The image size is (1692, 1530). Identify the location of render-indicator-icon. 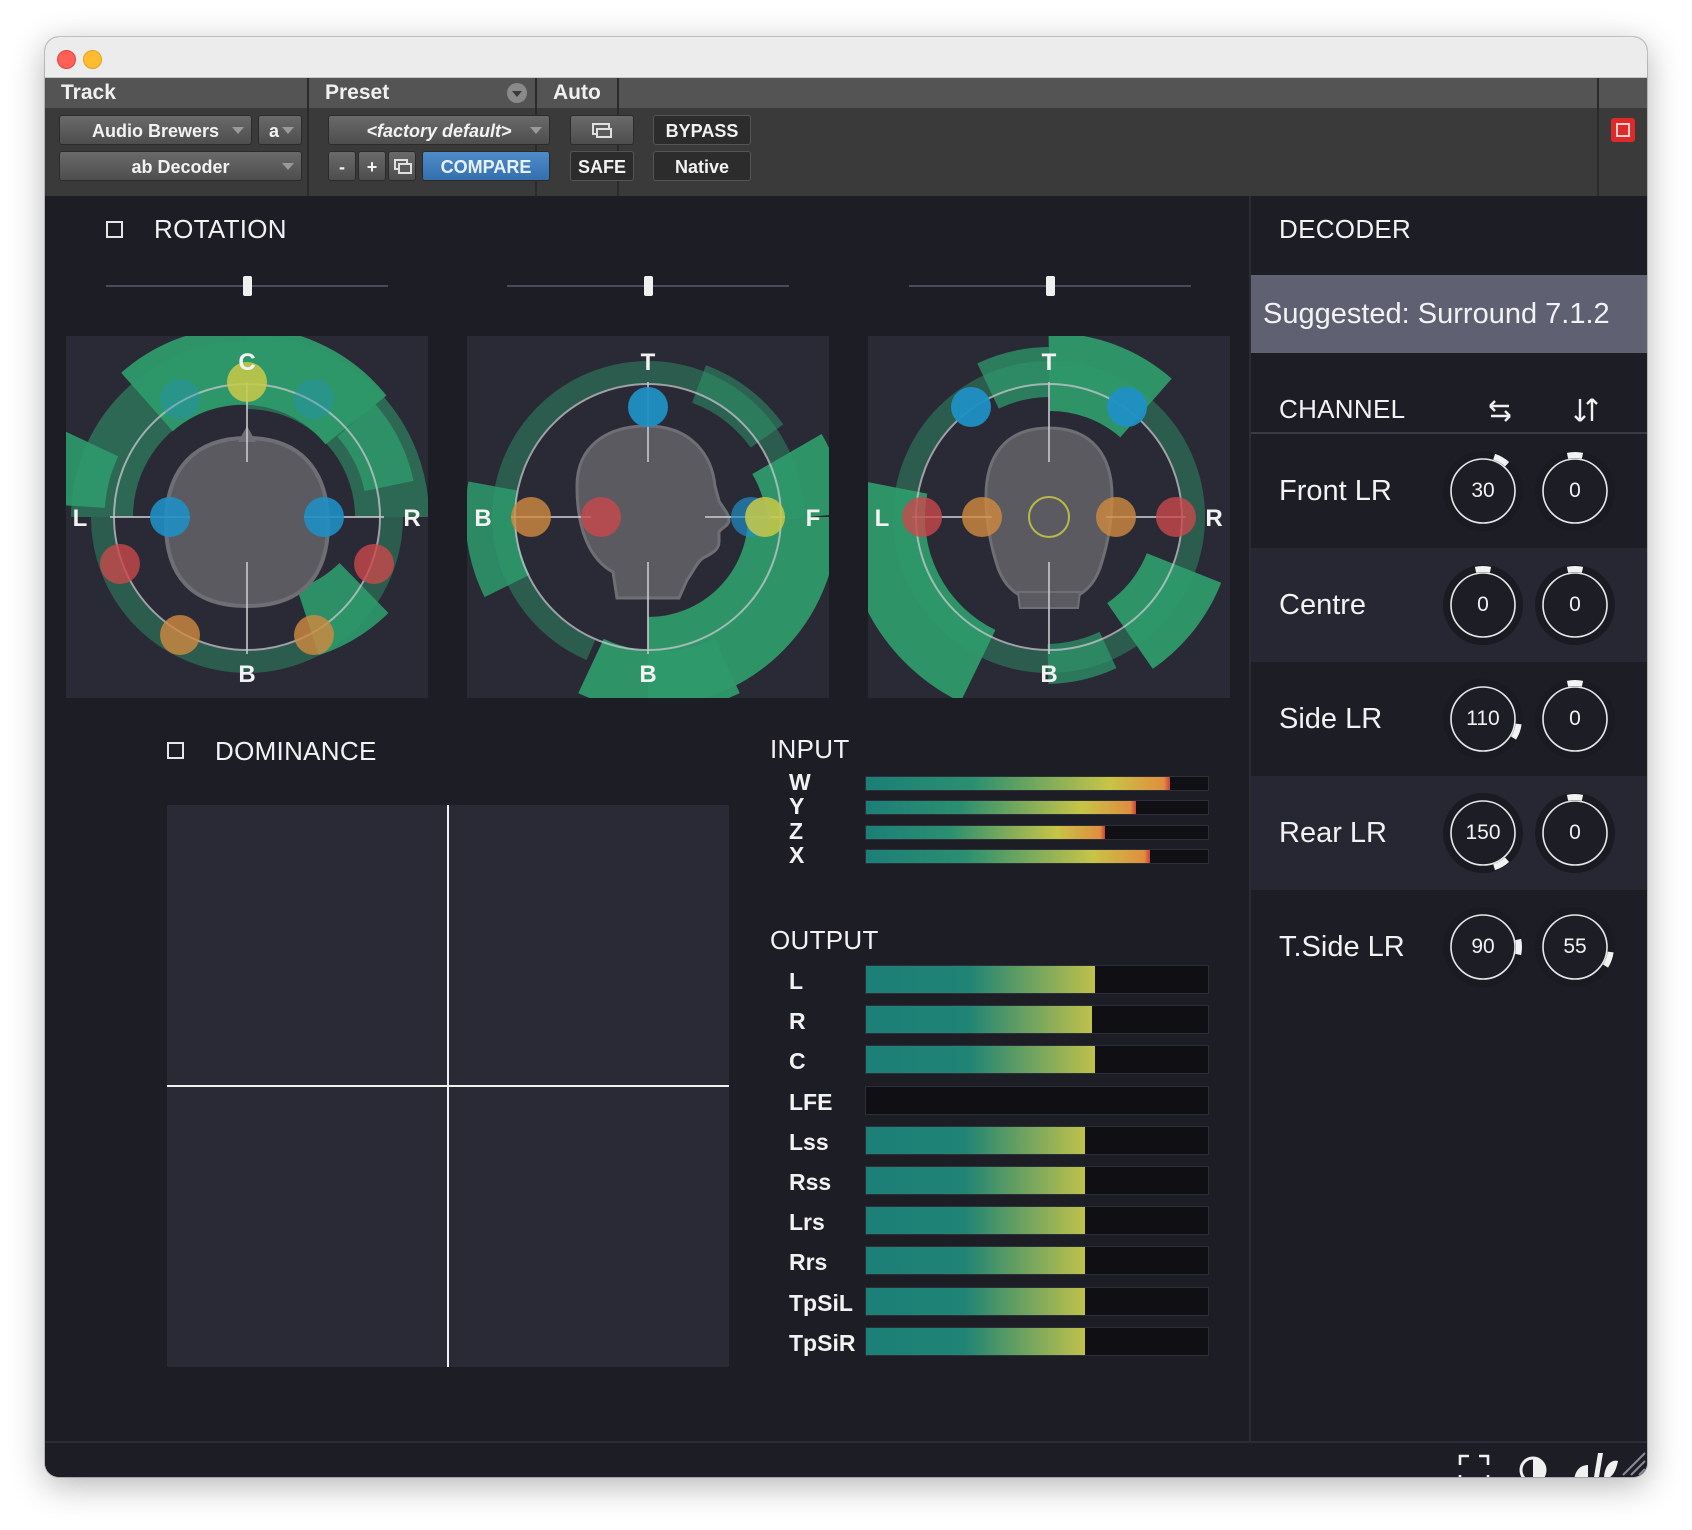
(1623, 130).